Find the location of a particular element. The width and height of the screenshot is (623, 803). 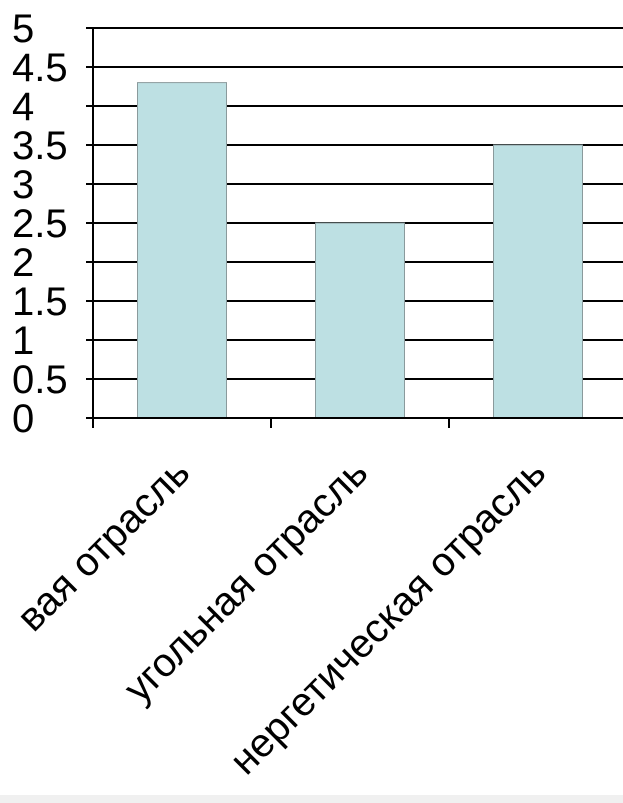

y-tick-label: 4 is located at coordinates (23, 107).